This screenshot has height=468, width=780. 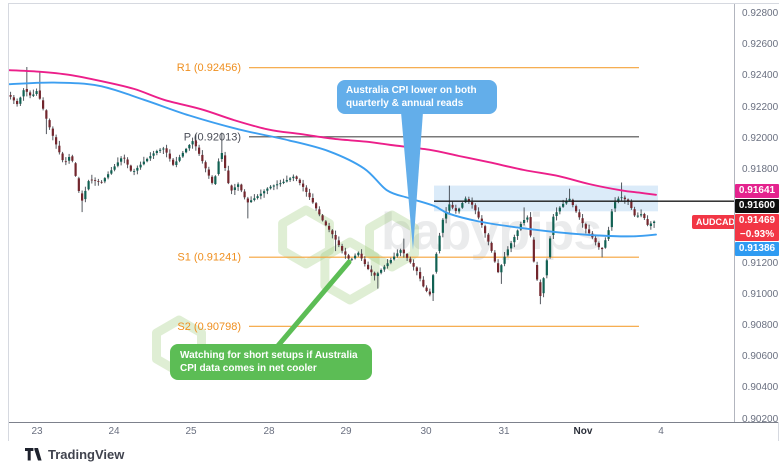 I want to click on time-label-4: 4, so click(x=661, y=431).